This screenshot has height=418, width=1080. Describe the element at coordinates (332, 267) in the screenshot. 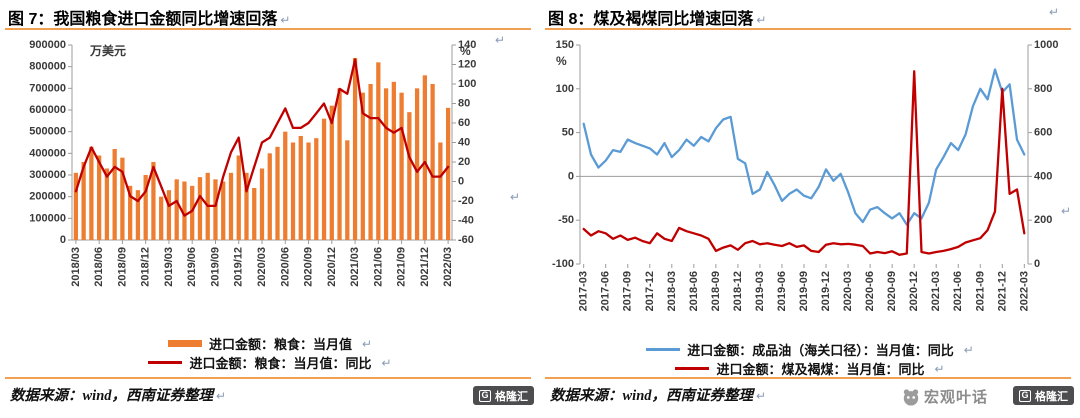

I see `svg-text: 2020/12` at that location.